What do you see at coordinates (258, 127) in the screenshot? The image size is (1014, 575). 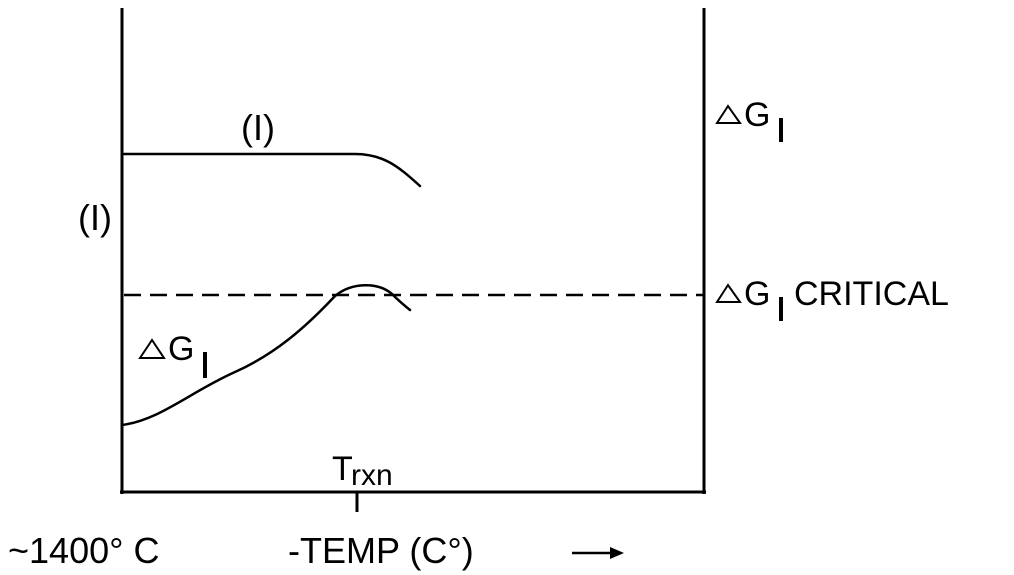 I see `series-label-I: (I)` at bounding box center [258, 127].